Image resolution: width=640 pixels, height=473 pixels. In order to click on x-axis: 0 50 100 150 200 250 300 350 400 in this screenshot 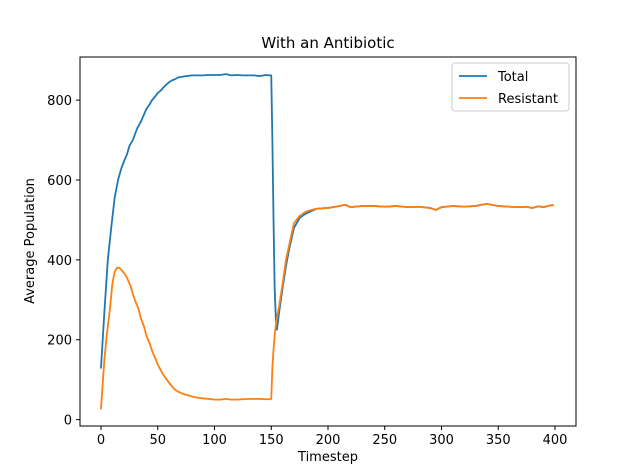, I will do `click(332, 437)`.